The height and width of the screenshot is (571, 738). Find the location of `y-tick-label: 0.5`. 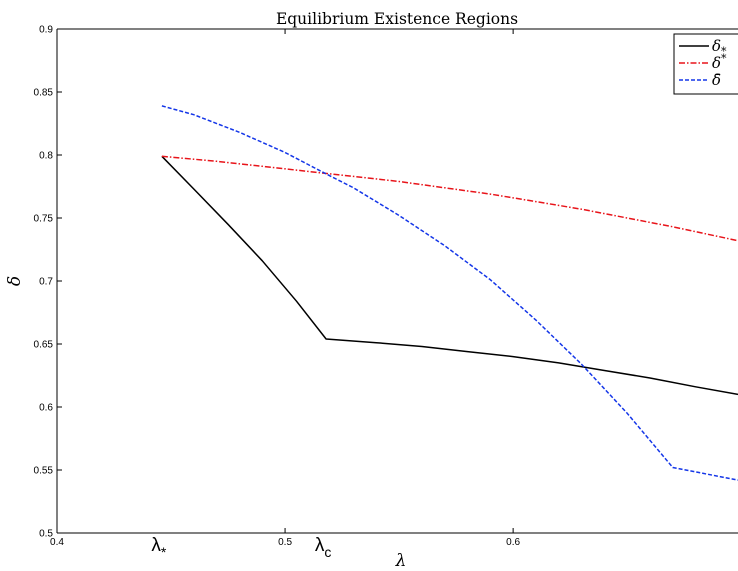

y-tick-label: 0.5 is located at coordinates (46, 534).